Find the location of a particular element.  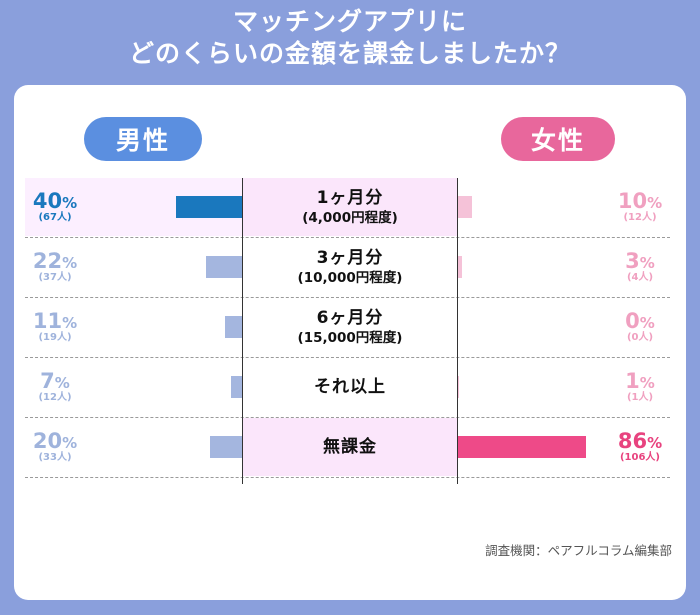

male-legend: 男性 is located at coordinates (143, 139).